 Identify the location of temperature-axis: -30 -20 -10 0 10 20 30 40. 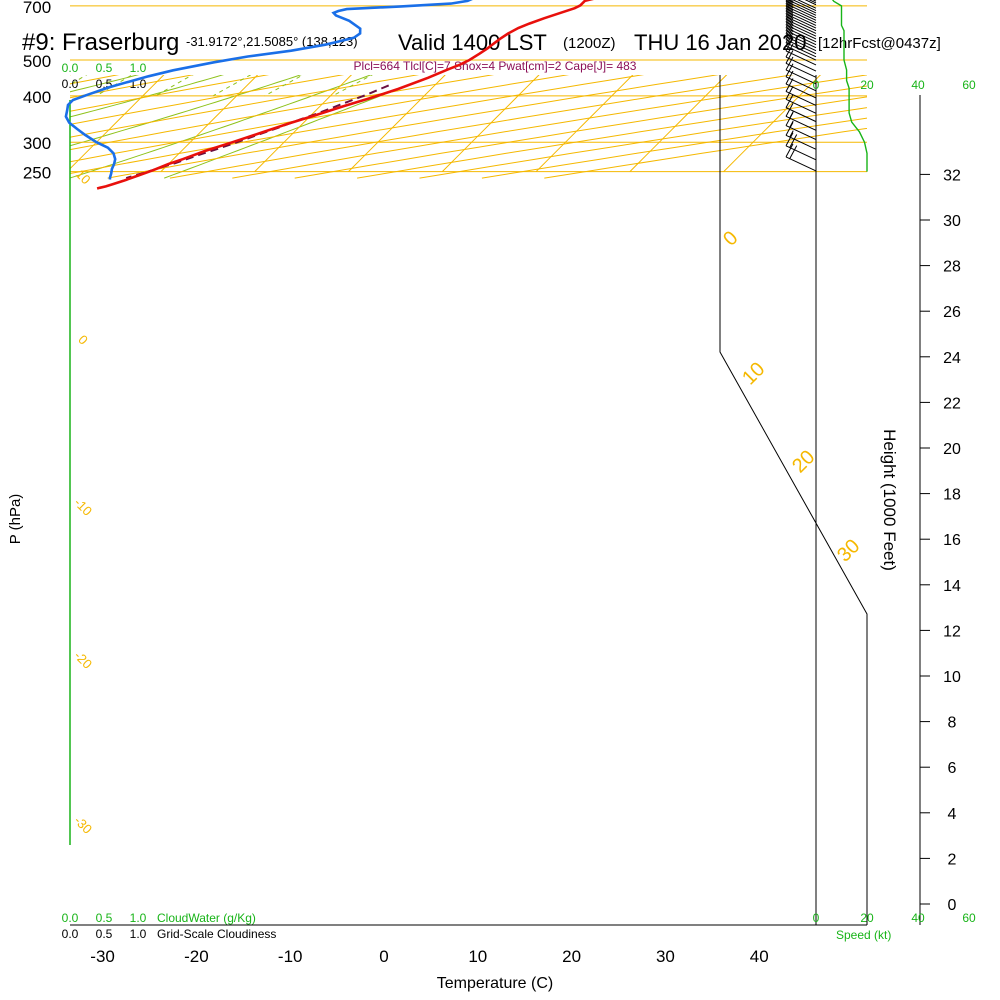
(429, 956).